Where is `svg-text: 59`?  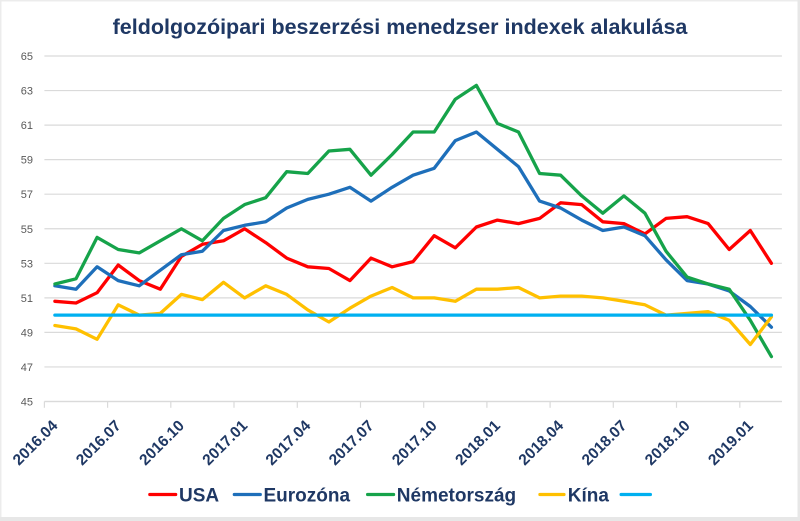
svg-text: 59 is located at coordinates (27, 161).